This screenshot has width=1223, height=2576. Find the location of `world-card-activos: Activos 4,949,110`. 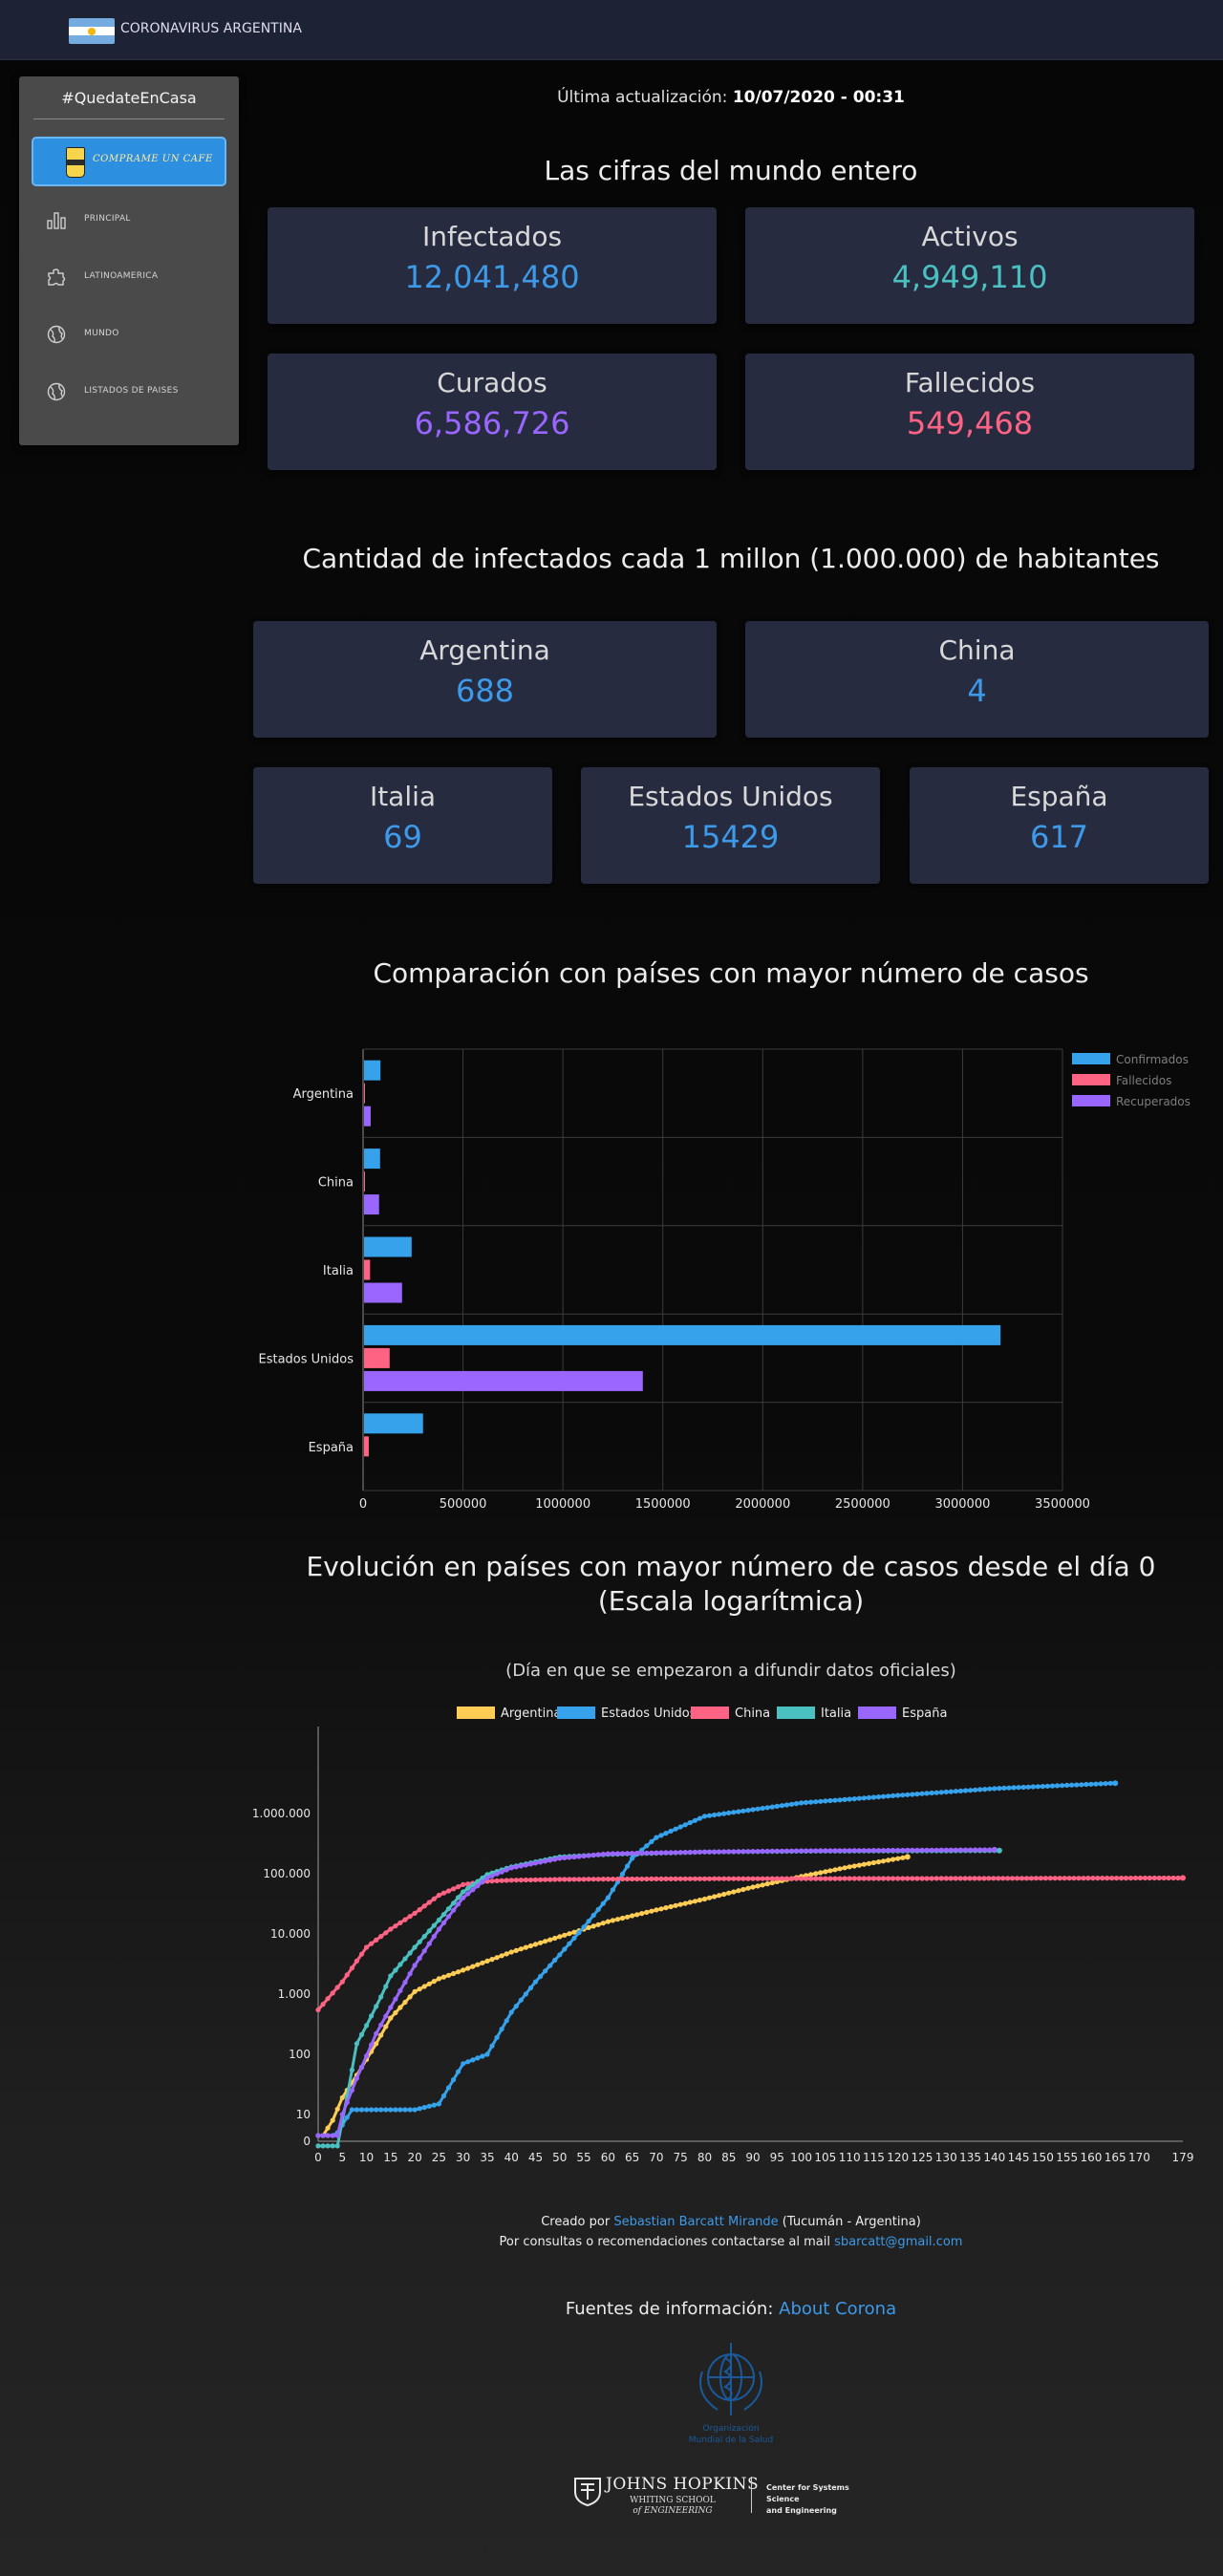

world-card-activos: Activos 4,949,110 is located at coordinates (969, 265).